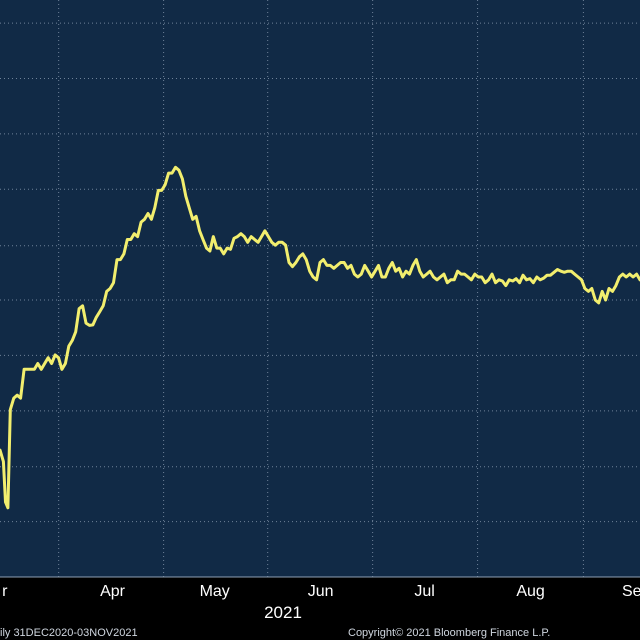 This screenshot has width=640, height=640. I want to click on copyright-text: Copyright© 2021 Bloomberg Finance L.P., so click(449, 633).